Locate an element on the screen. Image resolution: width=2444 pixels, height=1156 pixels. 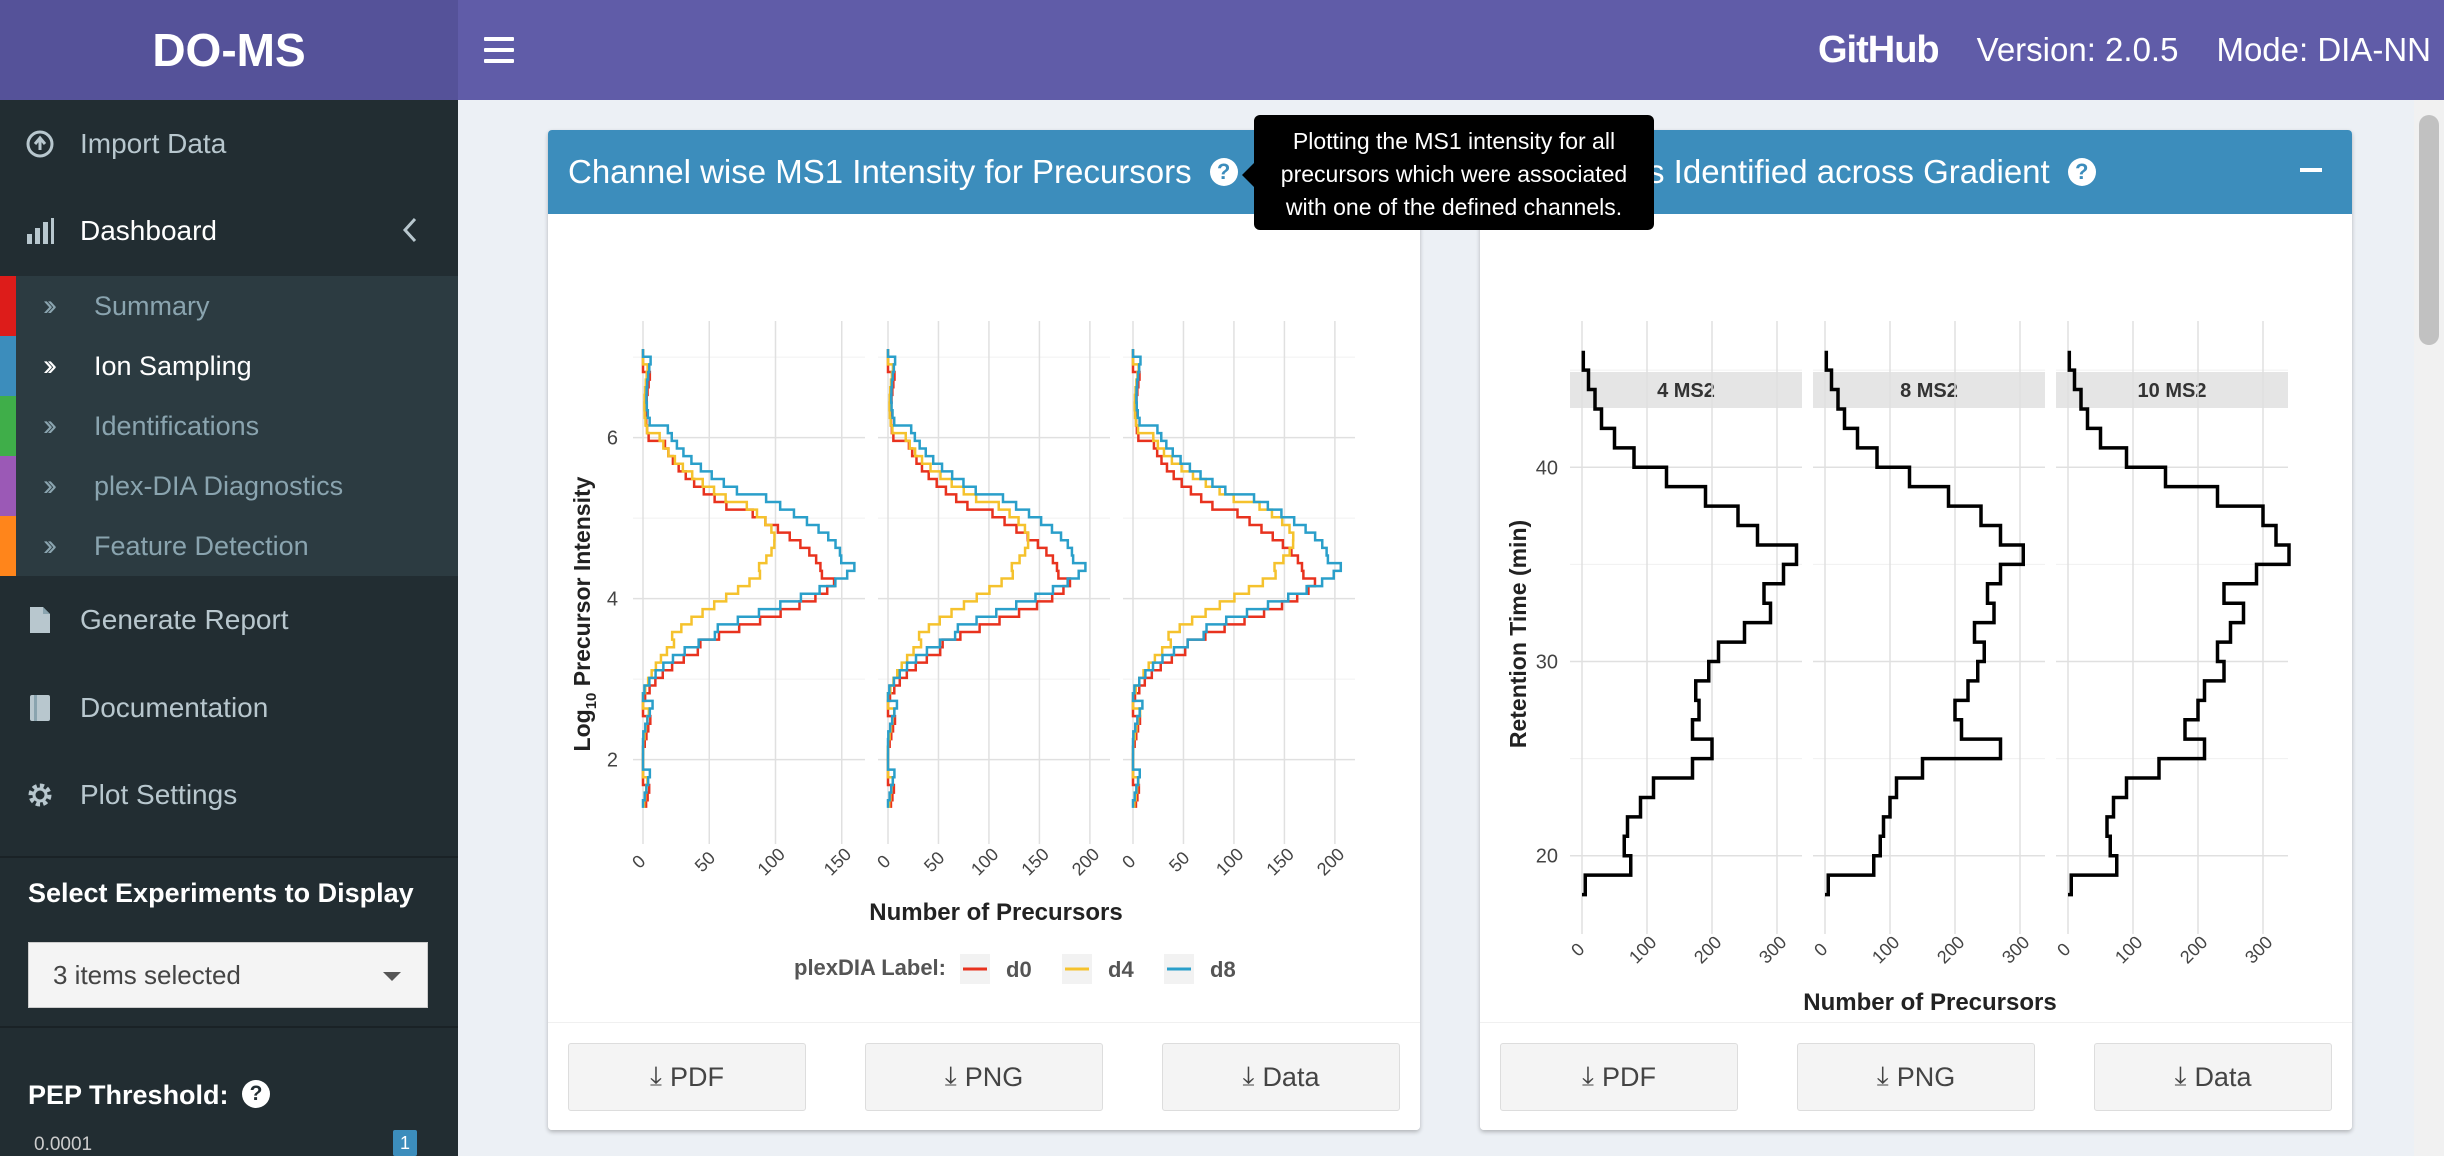
legend-label-d4: d4 is located at coordinates (1121, 969).